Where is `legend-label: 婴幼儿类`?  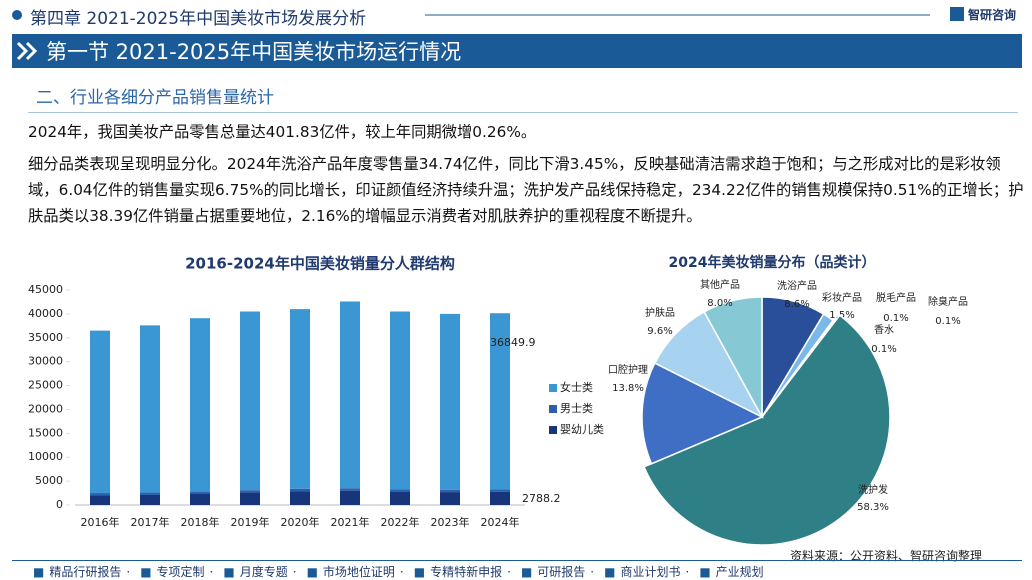 legend-label: 婴幼儿类 is located at coordinates (582, 429).